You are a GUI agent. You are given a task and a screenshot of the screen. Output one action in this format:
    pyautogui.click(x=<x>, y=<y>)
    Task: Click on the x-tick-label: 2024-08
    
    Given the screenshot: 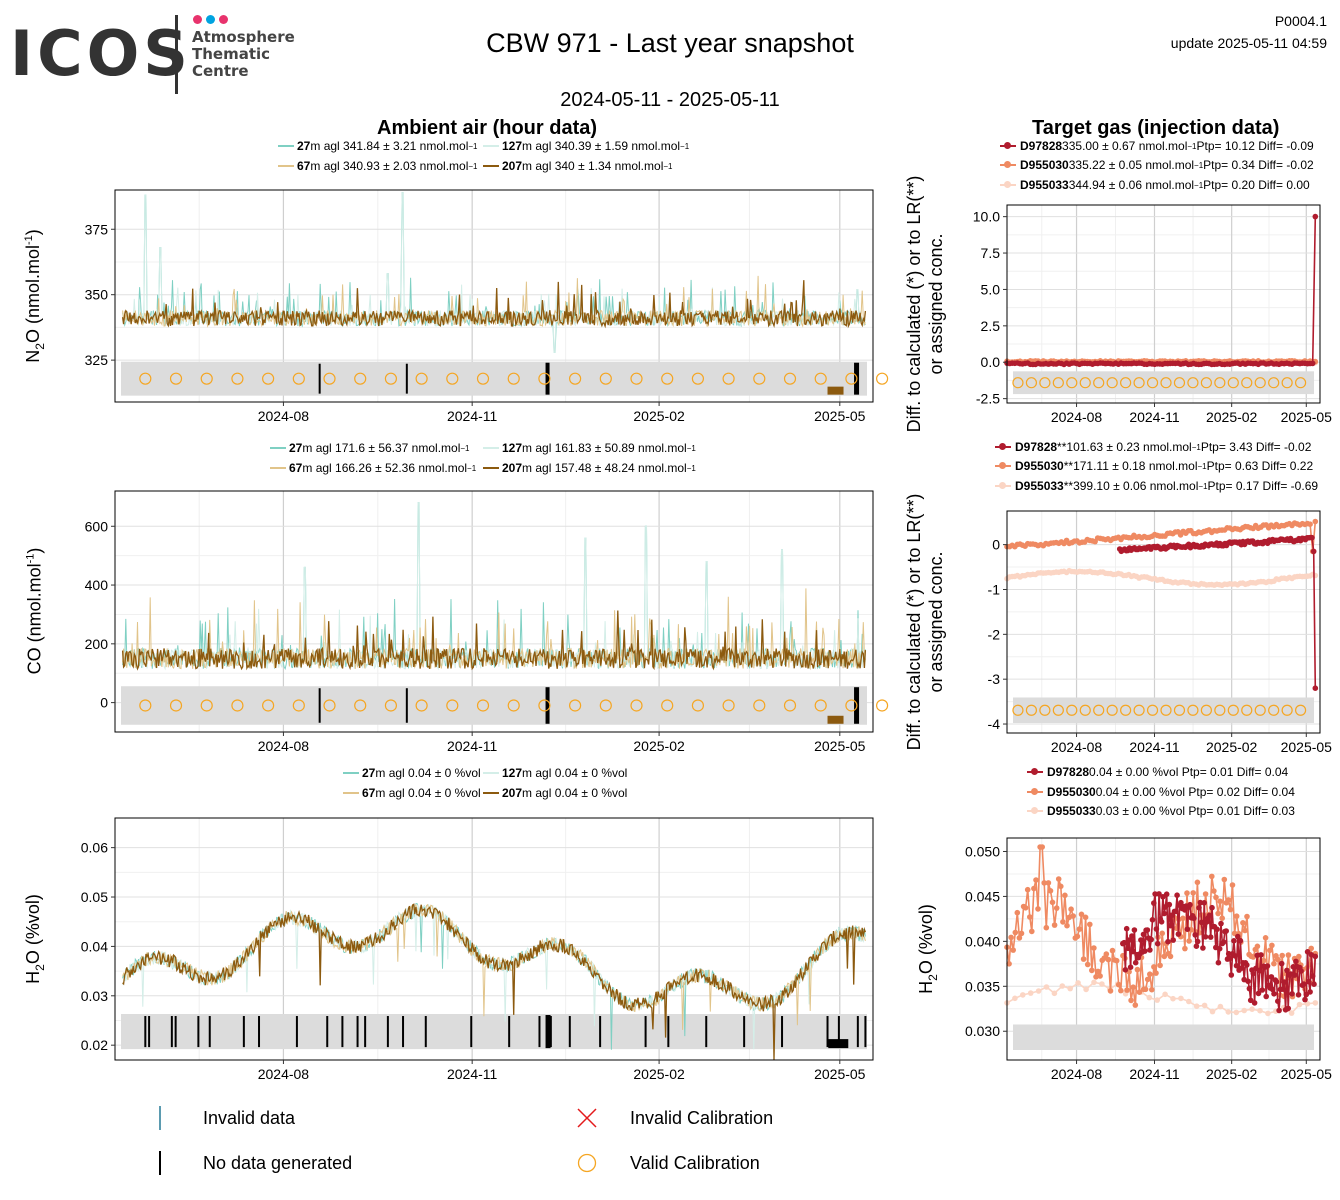 What is the action you would take?
    pyautogui.click(x=1077, y=747)
    